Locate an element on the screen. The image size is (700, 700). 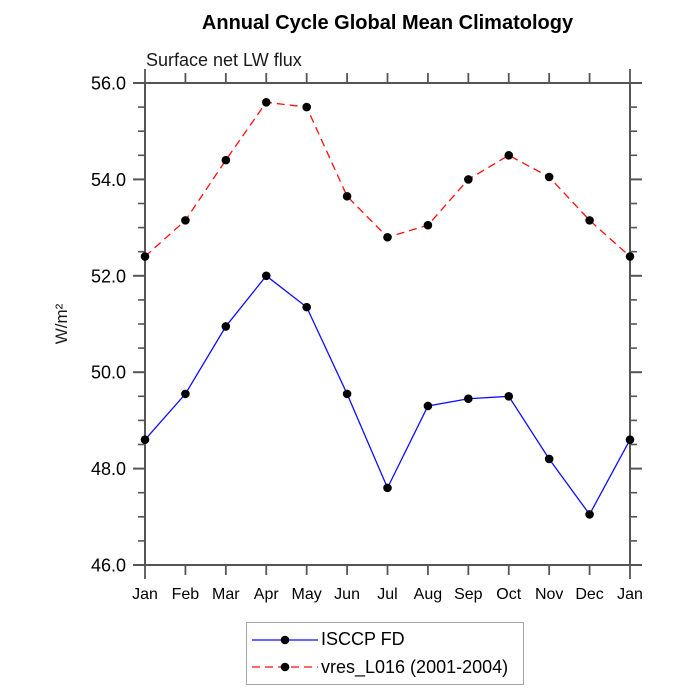
chart-subtitle: Surface net LW flux is located at coordinates (224, 60).